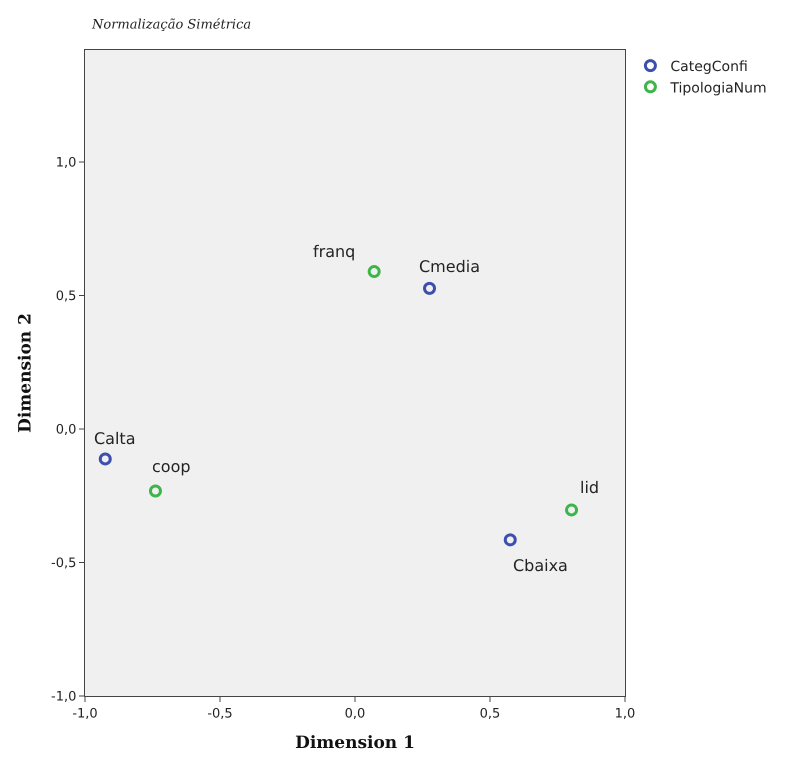 The image size is (800, 766). Describe the element at coordinates (220, 714) in the screenshot. I see `x-tick-label: -0,5` at that location.